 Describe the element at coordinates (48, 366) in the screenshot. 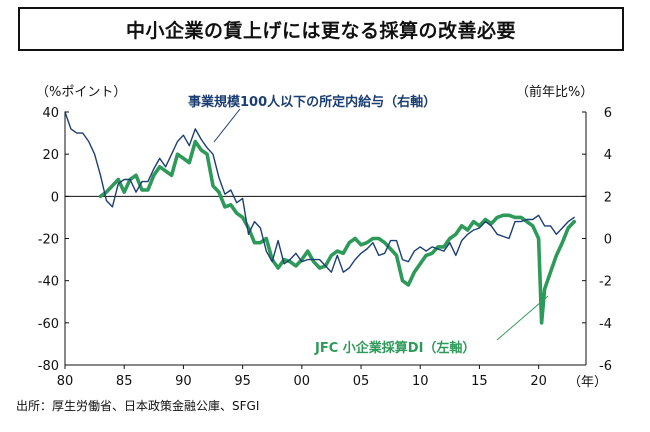

I see `left-tick-label: -80` at that location.